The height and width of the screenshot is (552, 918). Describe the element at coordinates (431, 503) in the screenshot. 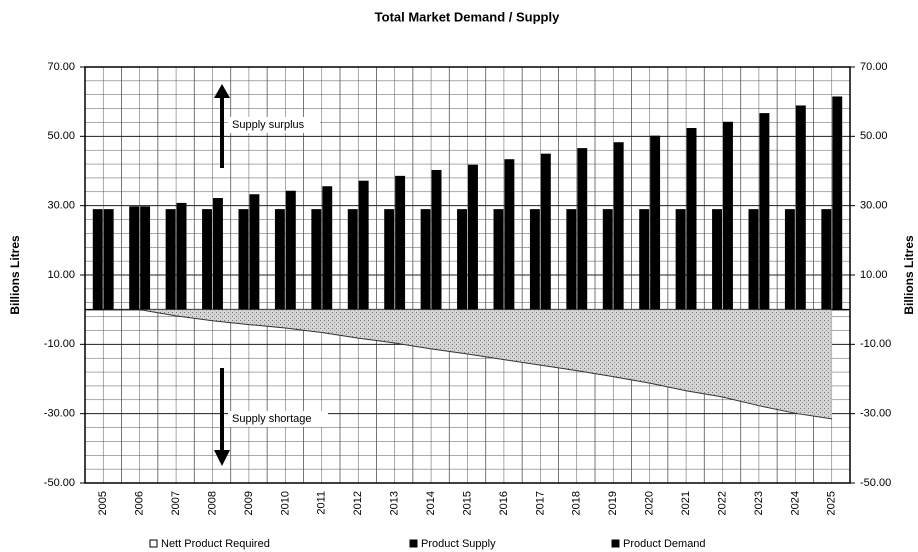

I see `x-tick-label: 2014` at that location.